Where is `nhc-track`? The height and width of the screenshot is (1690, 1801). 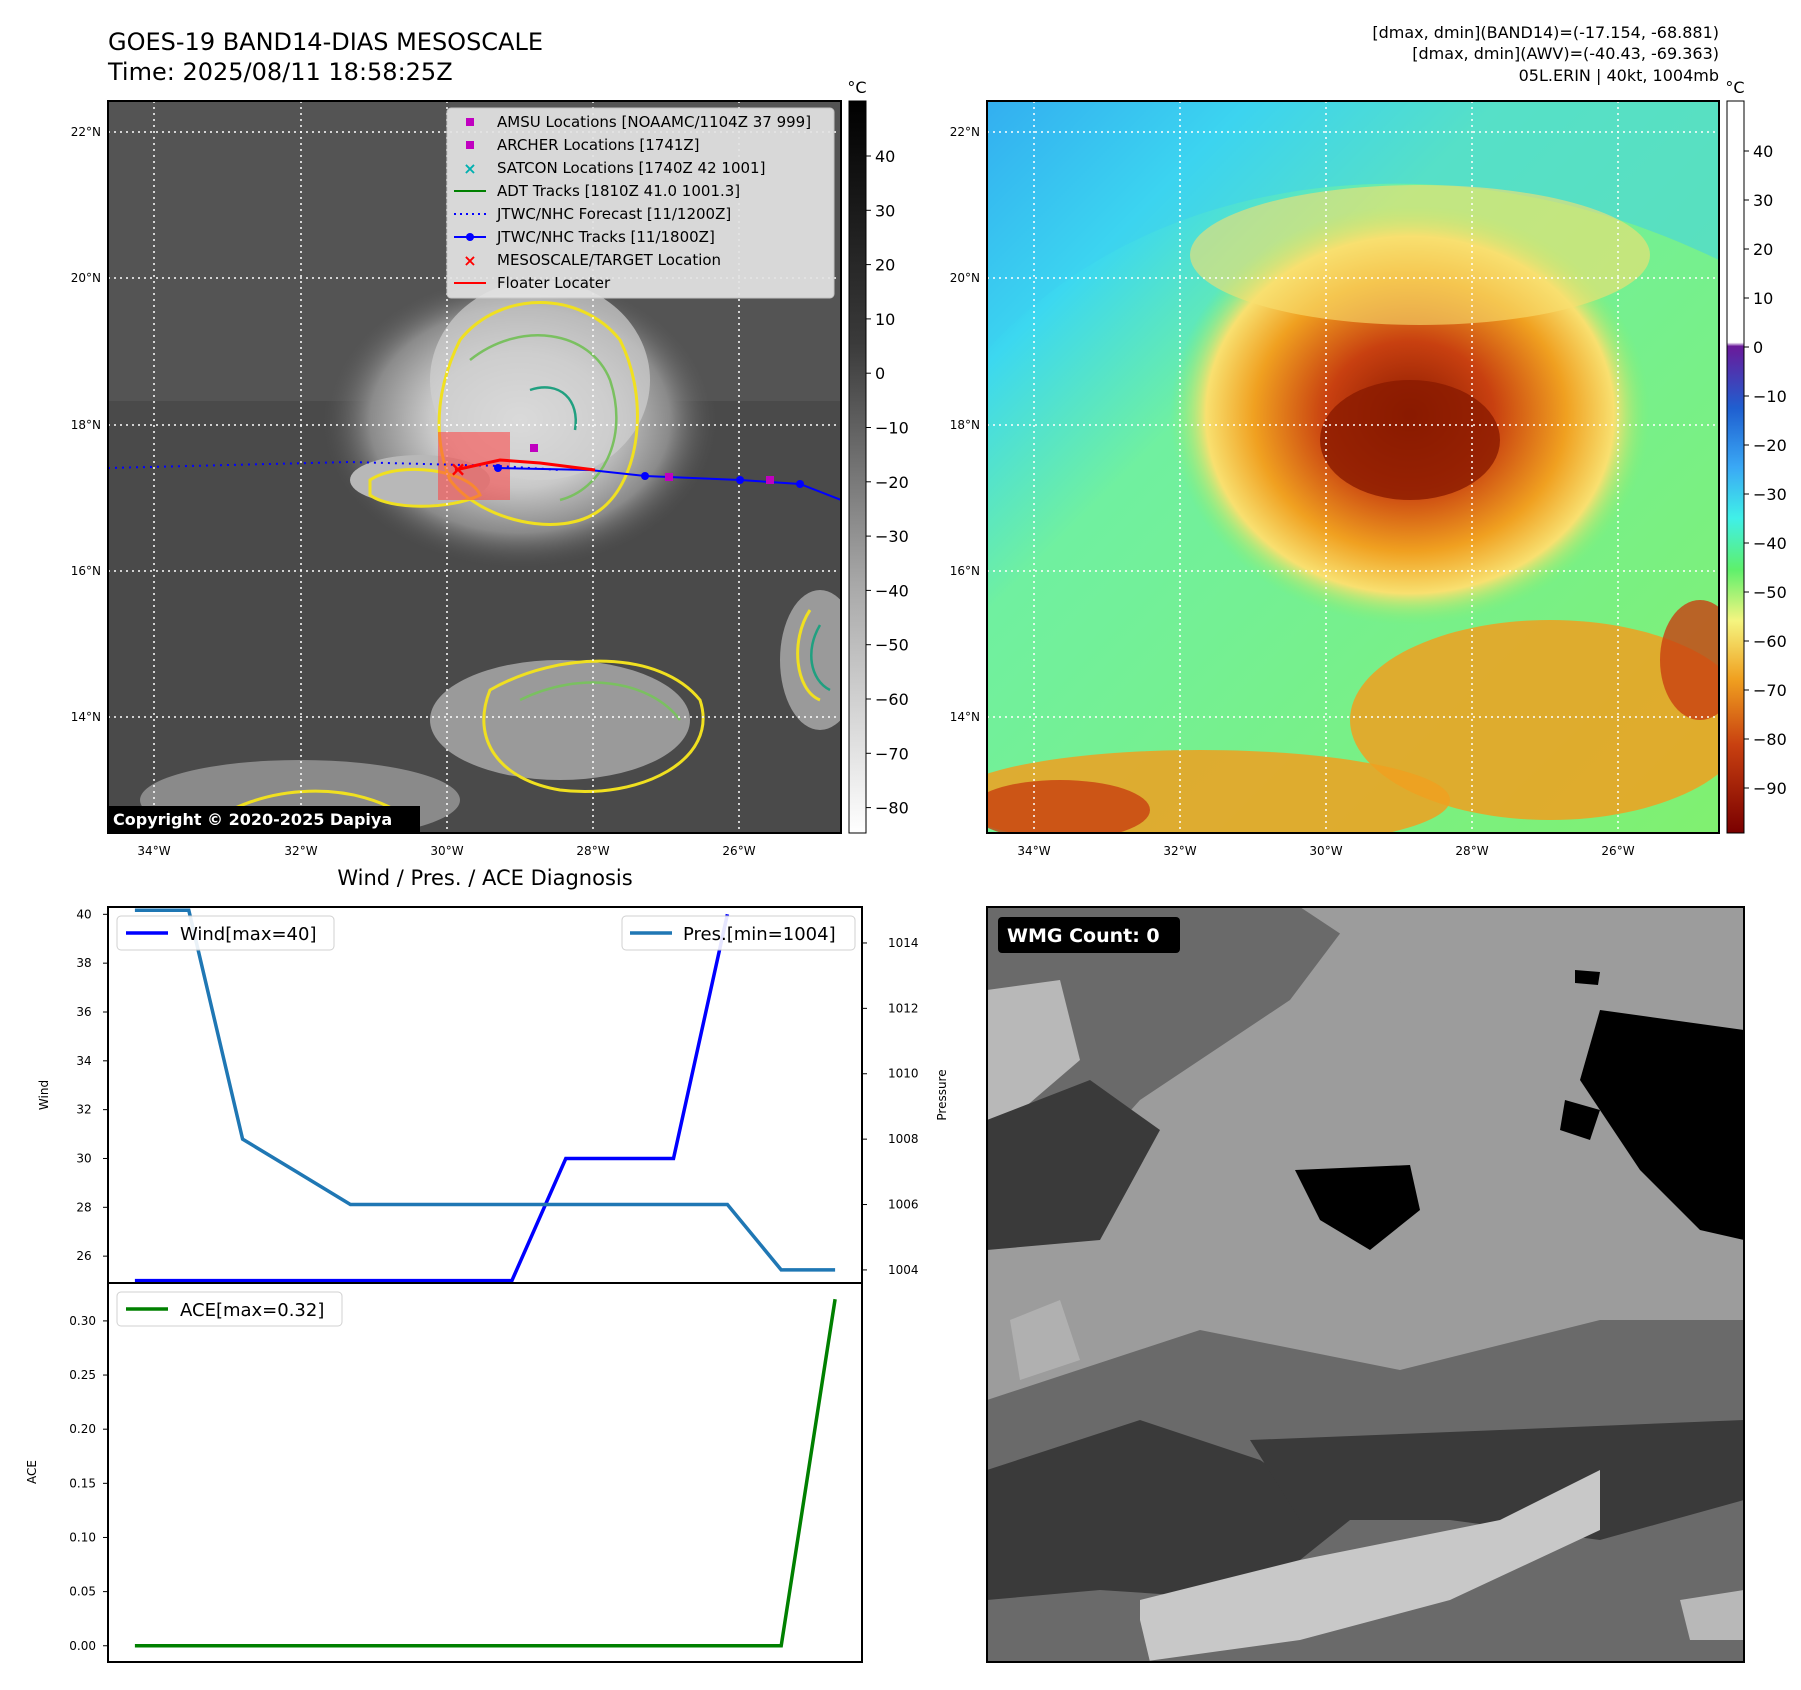
nhc-track is located at coordinates (669, 484).